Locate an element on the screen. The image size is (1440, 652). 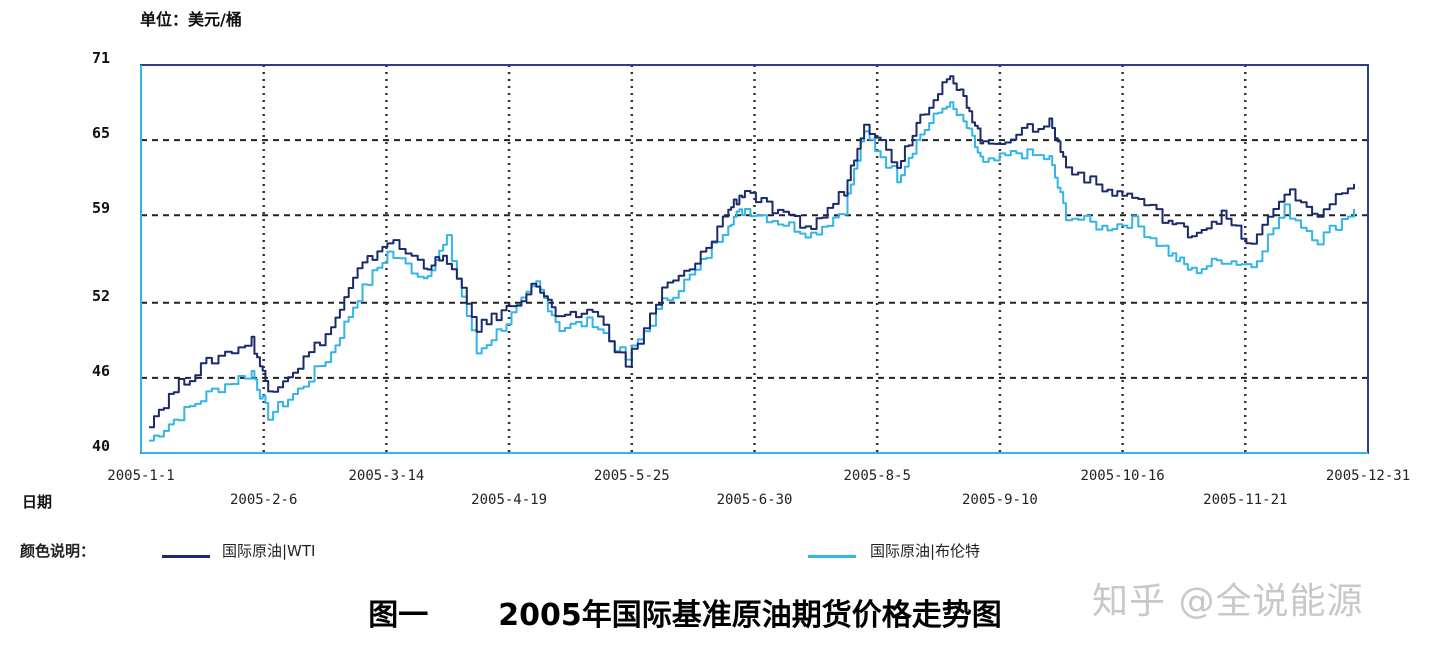
y-tick-label: 52 is located at coordinates (101, 295).